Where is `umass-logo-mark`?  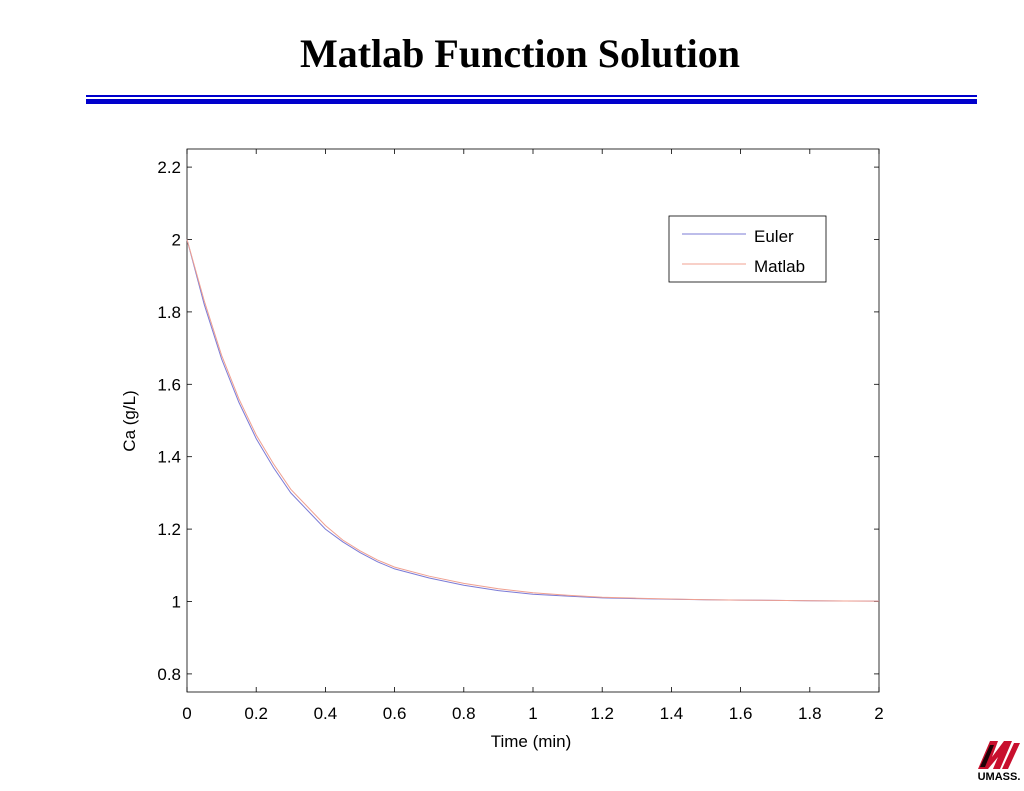
umass-logo-mark is located at coordinates (999, 755).